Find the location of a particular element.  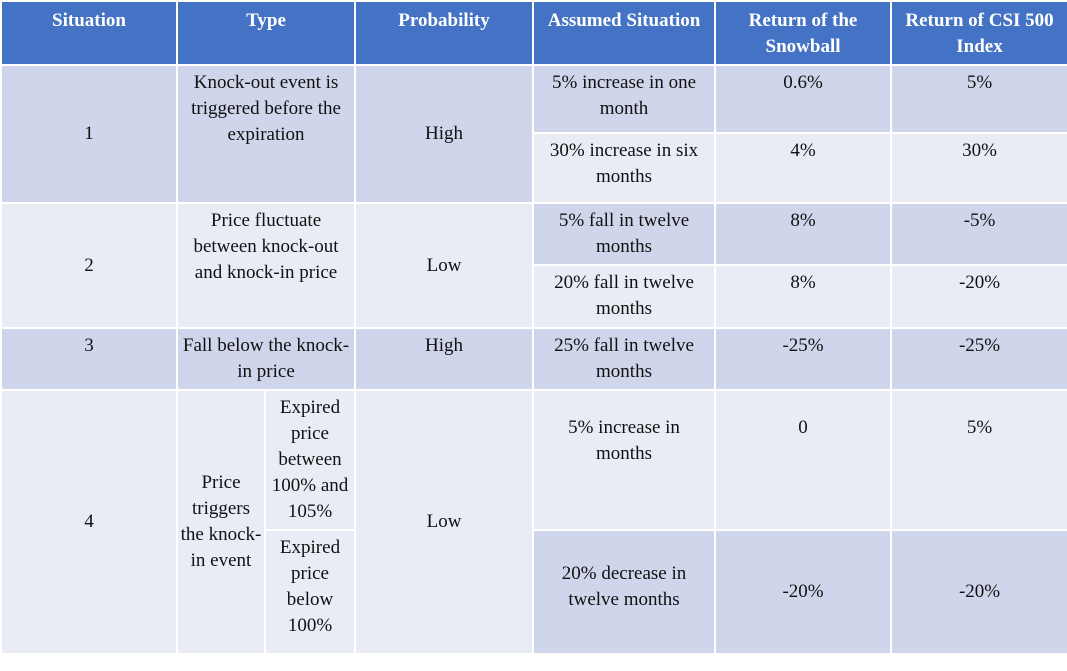

snowball-return-cell: 0.6% is located at coordinates (803, 99).